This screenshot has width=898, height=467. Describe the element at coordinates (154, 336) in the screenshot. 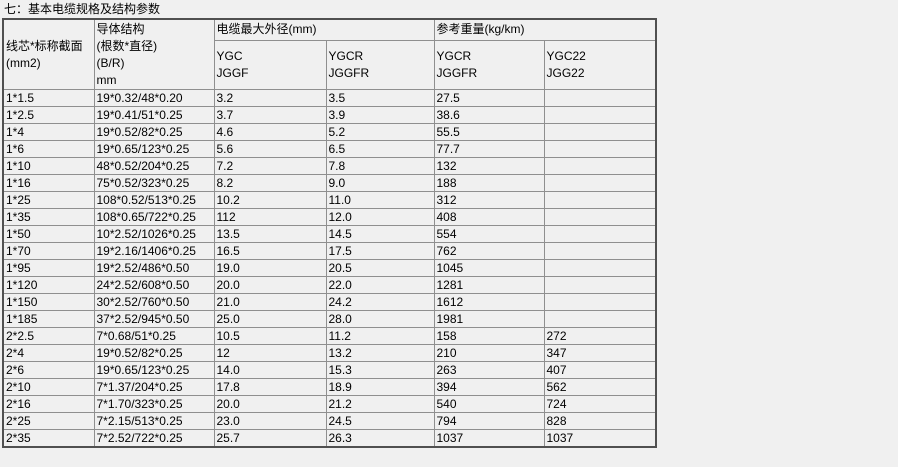

I see `table-cell: 7*0.68/51*0.25` at that location.